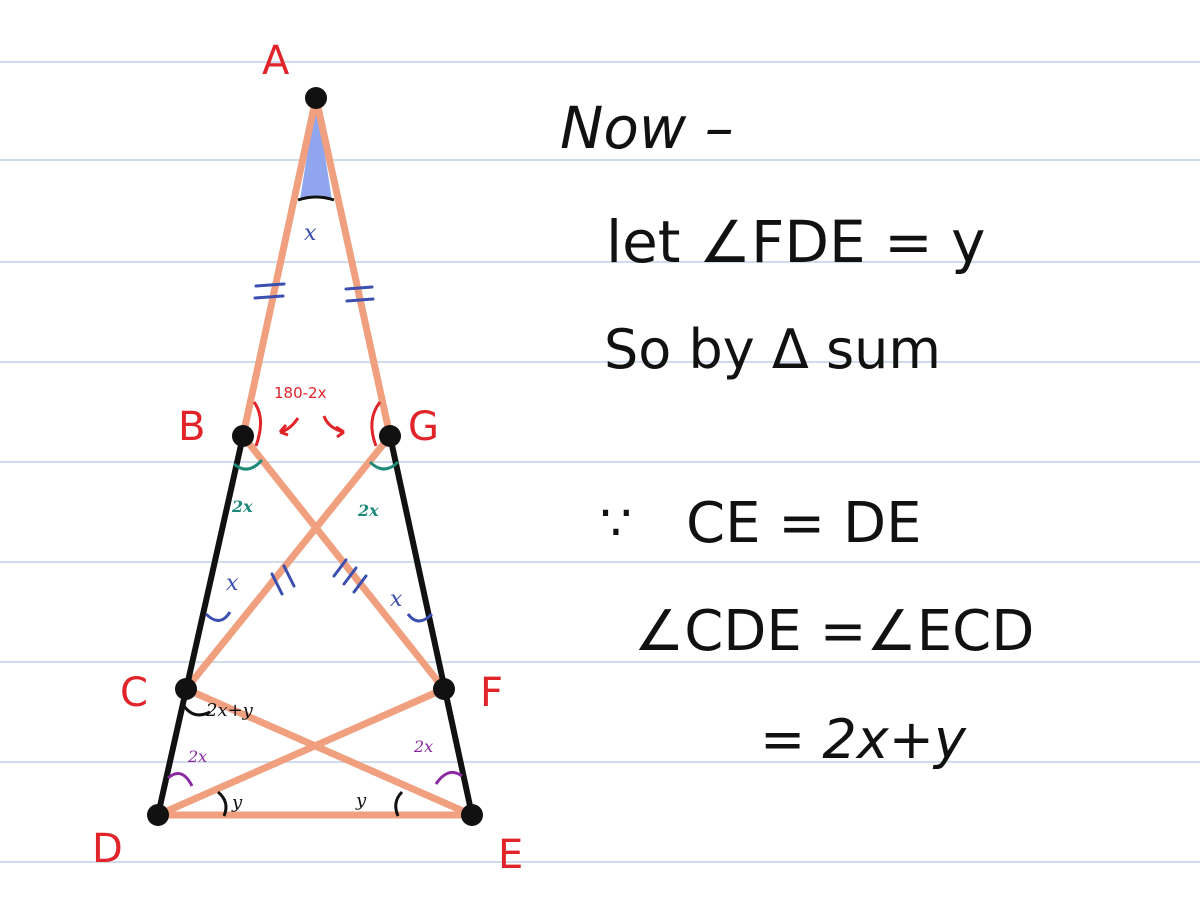  I want to click on note-triangle-sum: So by Δ sum, so click(772, 349).